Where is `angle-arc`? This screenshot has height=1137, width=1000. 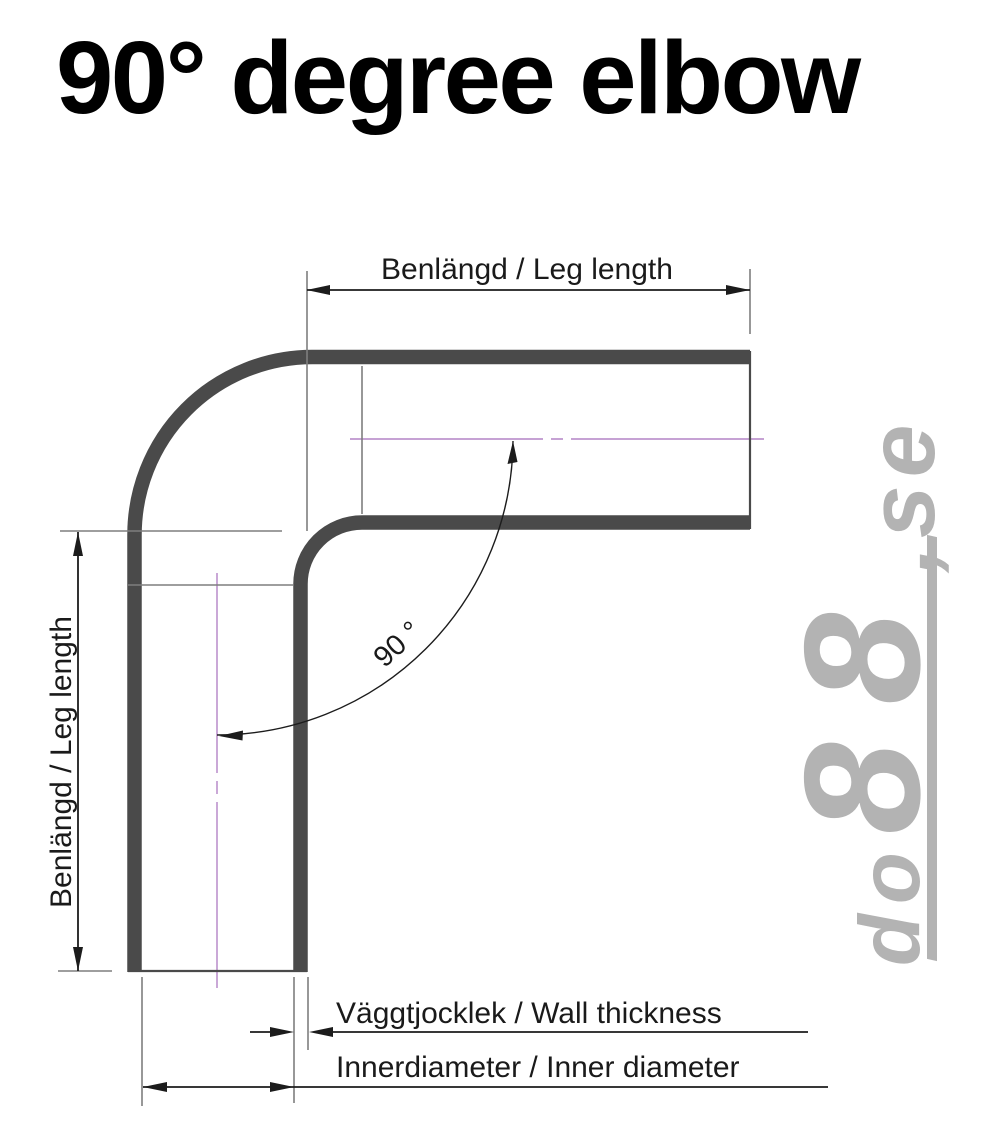
angle-arc is located at coordinates (367, 590).